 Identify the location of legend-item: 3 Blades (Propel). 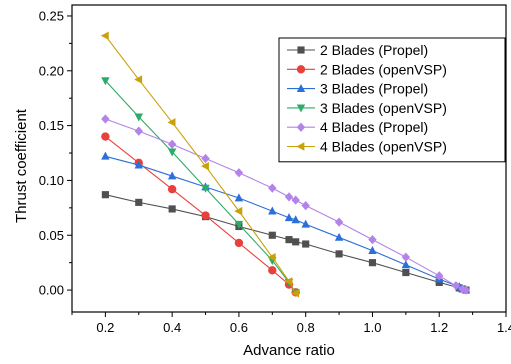
(357, 89).